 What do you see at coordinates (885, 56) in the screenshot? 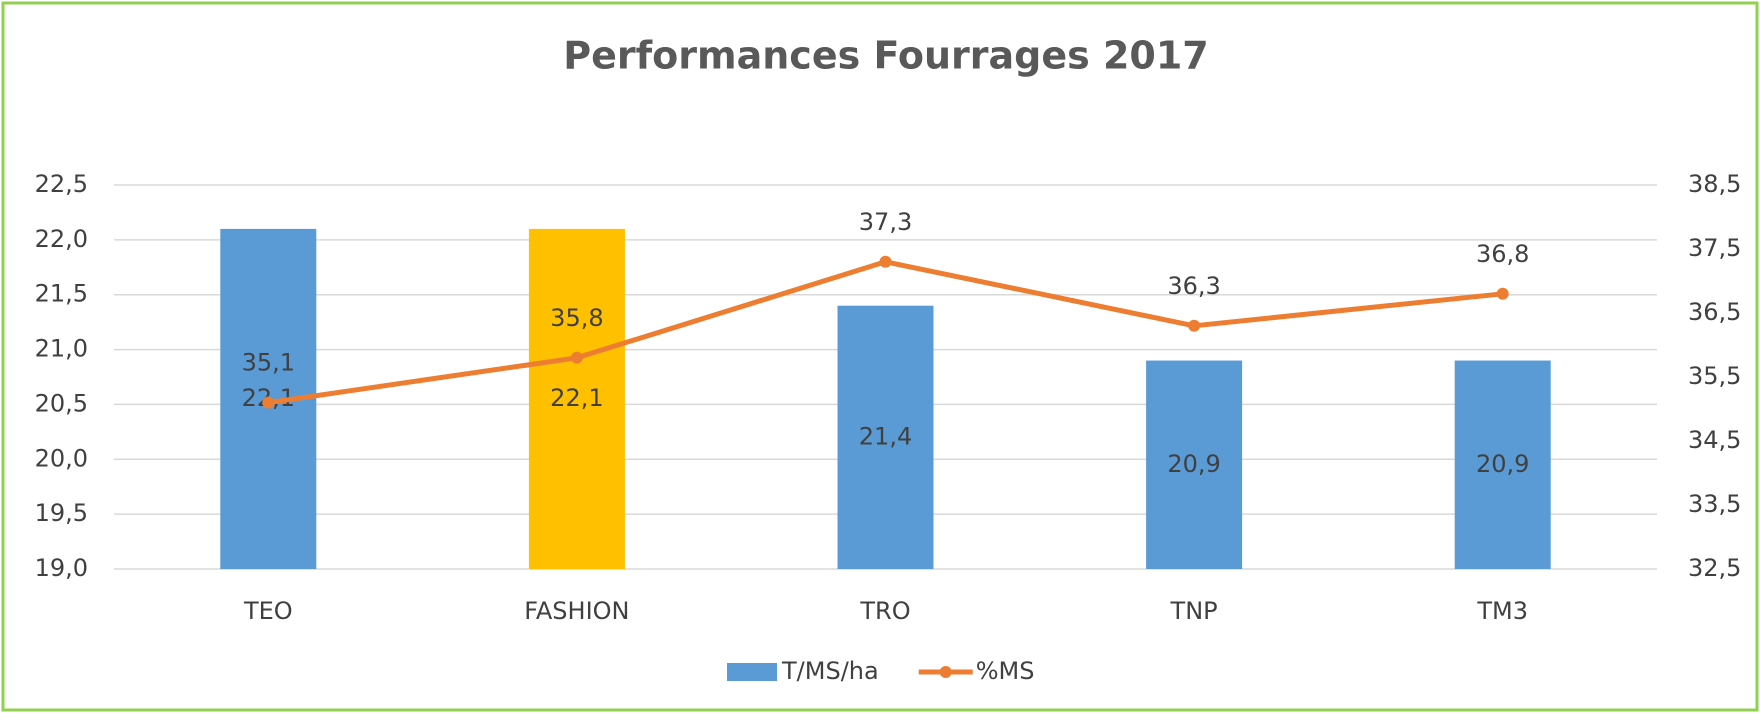
I see `chart-title: Performances Fourrages 2017` at bounding box center [885, 56].